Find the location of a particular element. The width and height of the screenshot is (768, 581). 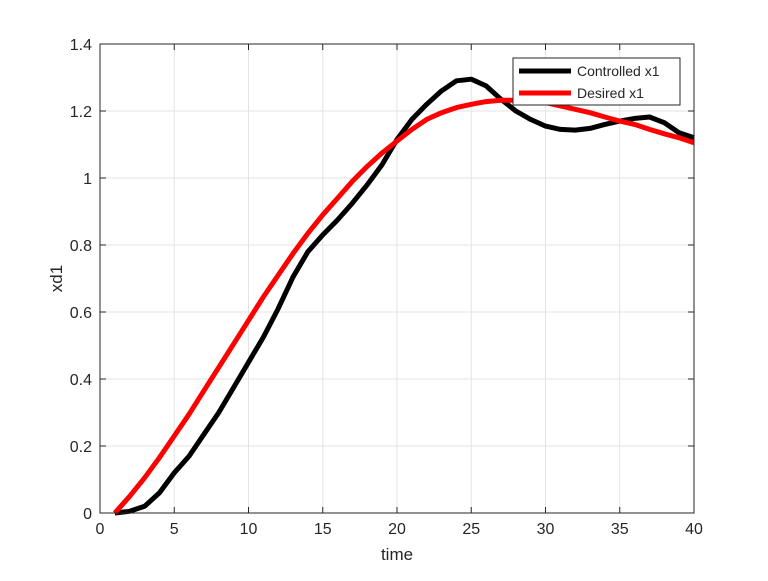

legend: Controlled x1 Desired x1 is located at coordinates (596, 81).